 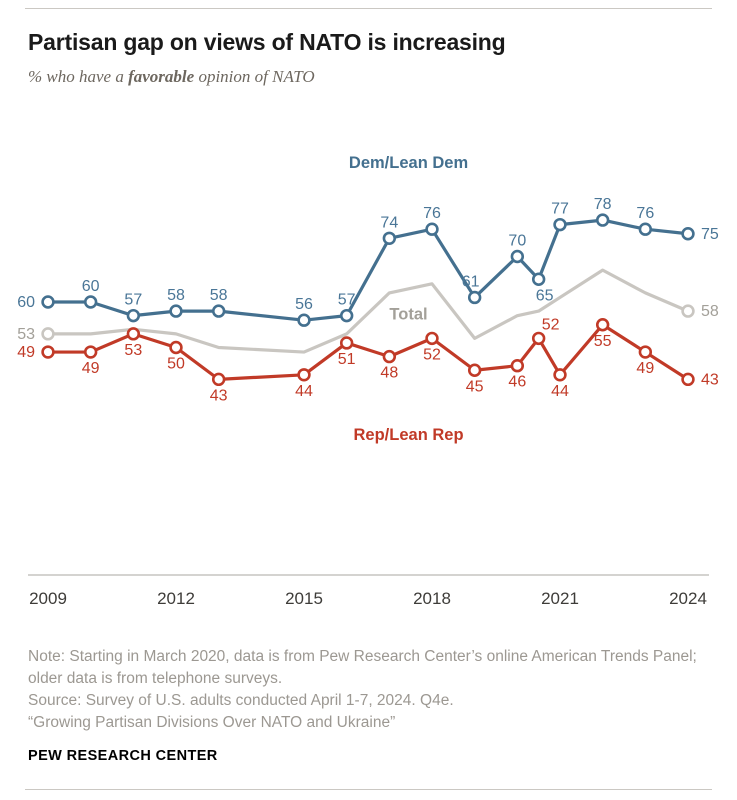 I want to click on dem-value-label: 65, so click(x=545, y=296).